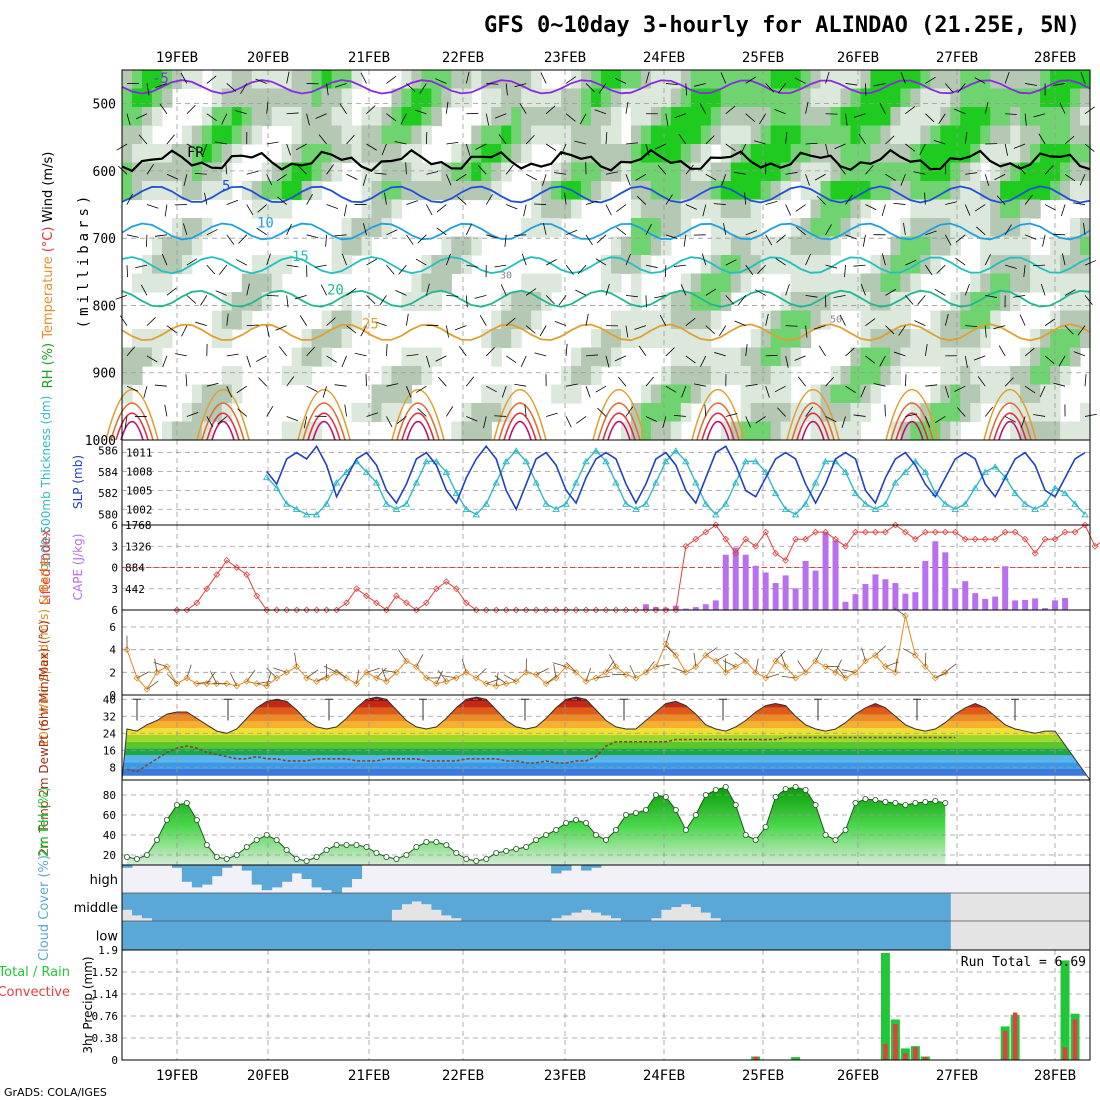 The image size is (1100, 1100). I want to click on temp-ylabel: 2m Temp 2m DewPt (6hr Min/Max) (°C), so click(44, 737).